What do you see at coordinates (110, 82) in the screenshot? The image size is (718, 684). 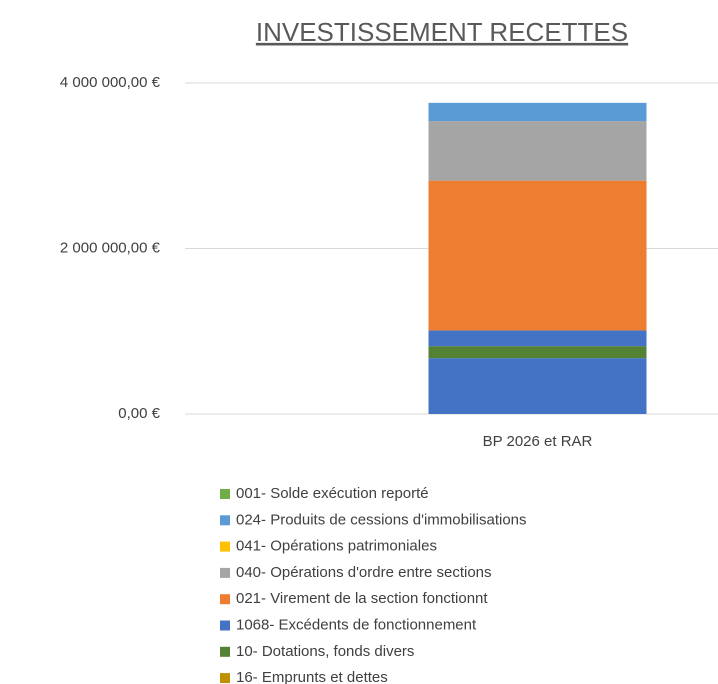 I see `y-tick-label: 4 000 000,00 €` at bounding box center [110, 82].